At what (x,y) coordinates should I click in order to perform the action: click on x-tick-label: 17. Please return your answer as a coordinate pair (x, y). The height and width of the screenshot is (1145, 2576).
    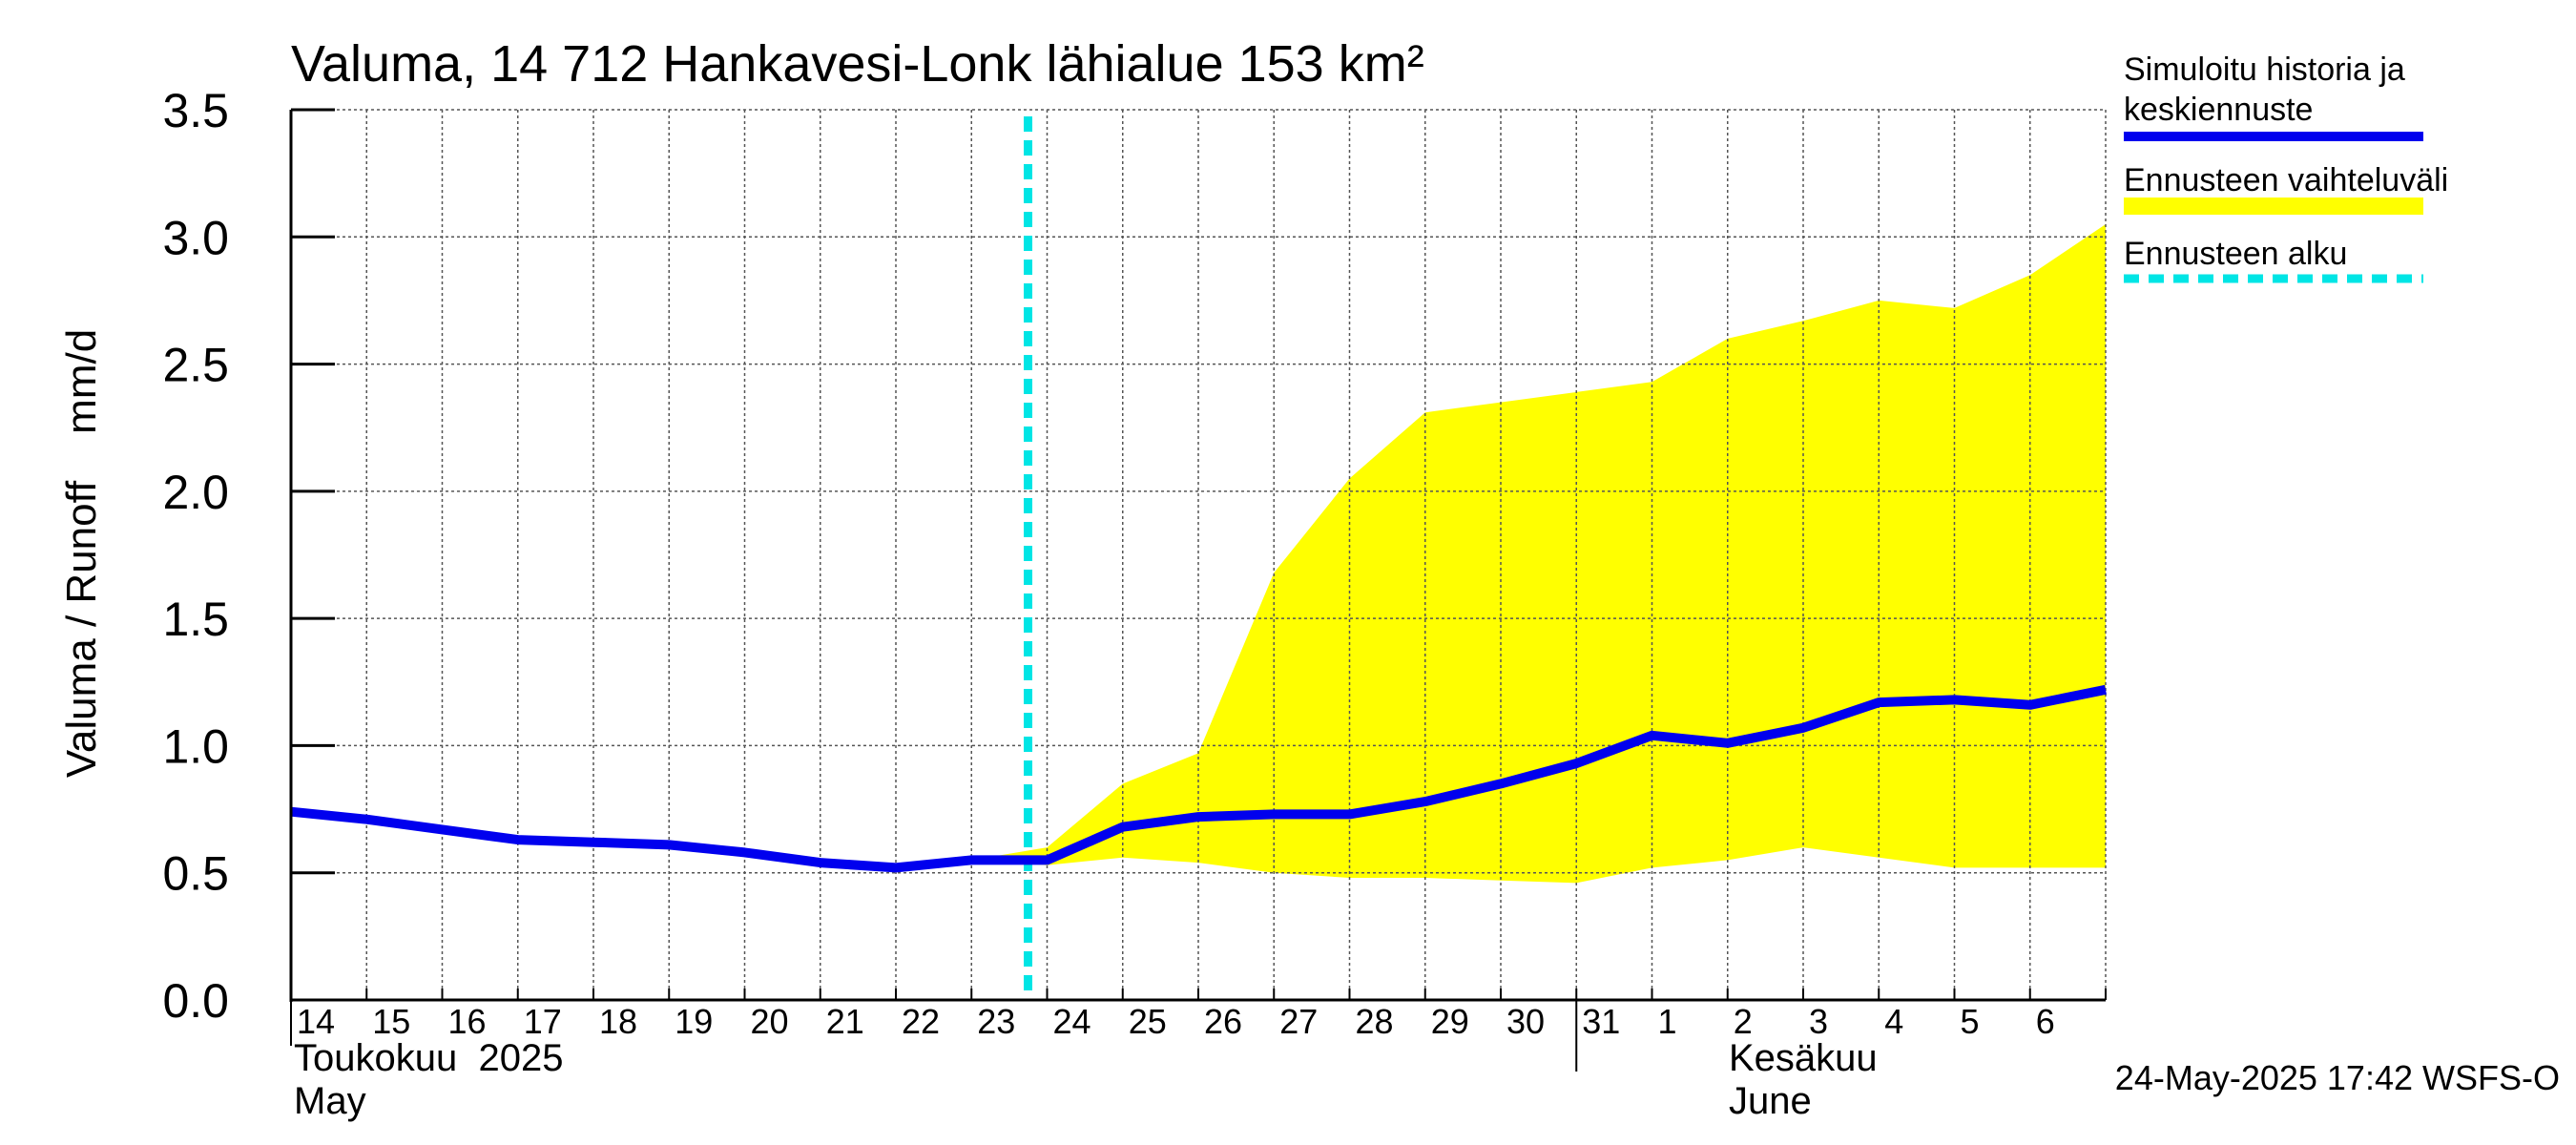
    Looking at the image, I should click on (543, 1022).